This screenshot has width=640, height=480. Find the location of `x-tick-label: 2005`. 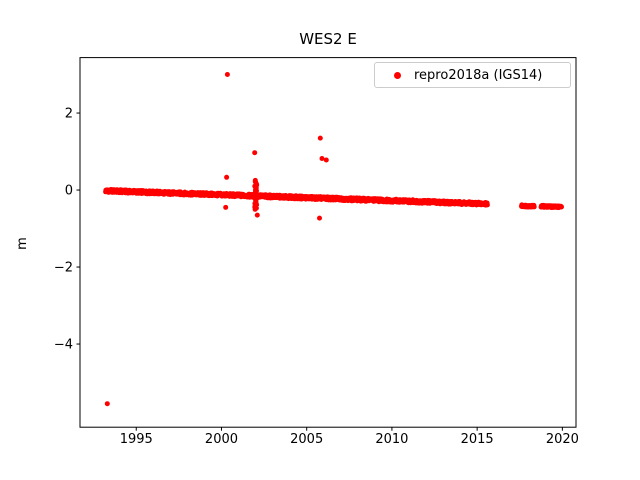

x-tick-label: 2005 is located at coordinates (306, 439).